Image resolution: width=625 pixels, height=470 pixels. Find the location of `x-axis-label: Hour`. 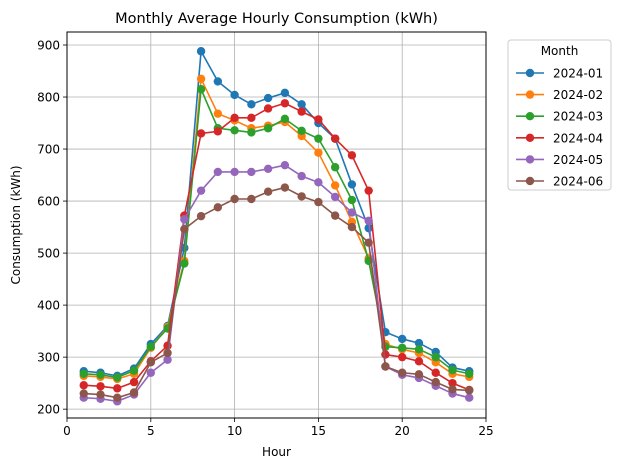

x-axis-label: Hour is located at coordinates (276, 452).